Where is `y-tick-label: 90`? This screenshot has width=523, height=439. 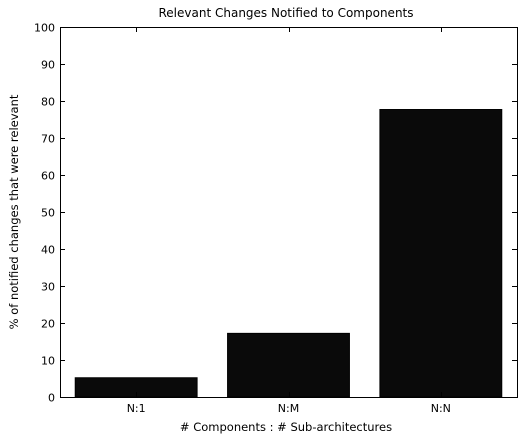
y-tick-label: 90 is located at coordinates (48, 65).